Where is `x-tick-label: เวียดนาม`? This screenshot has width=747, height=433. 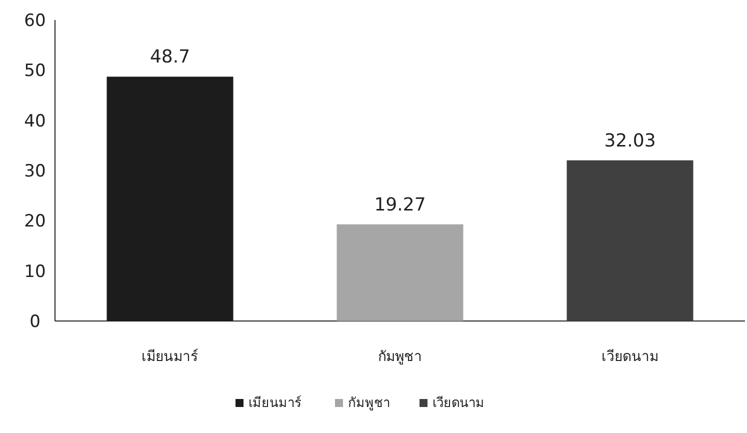
x-tick-label: เวียดนาม is located at coordinates (630, 357).